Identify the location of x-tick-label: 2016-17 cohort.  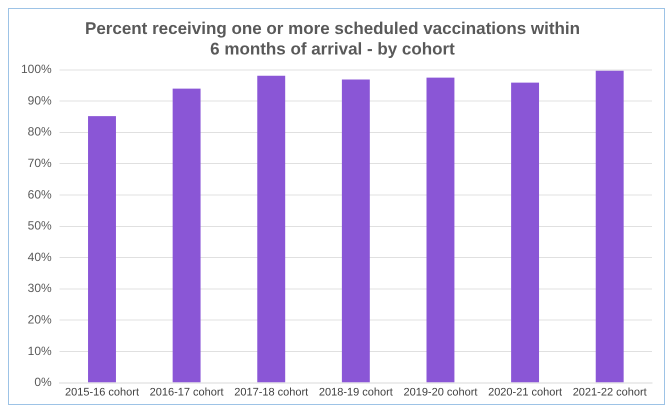
(187, 392).